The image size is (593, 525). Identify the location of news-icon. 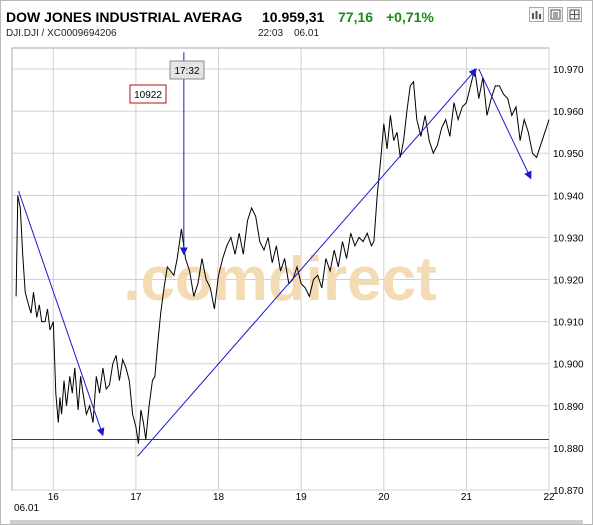
(555, 14).